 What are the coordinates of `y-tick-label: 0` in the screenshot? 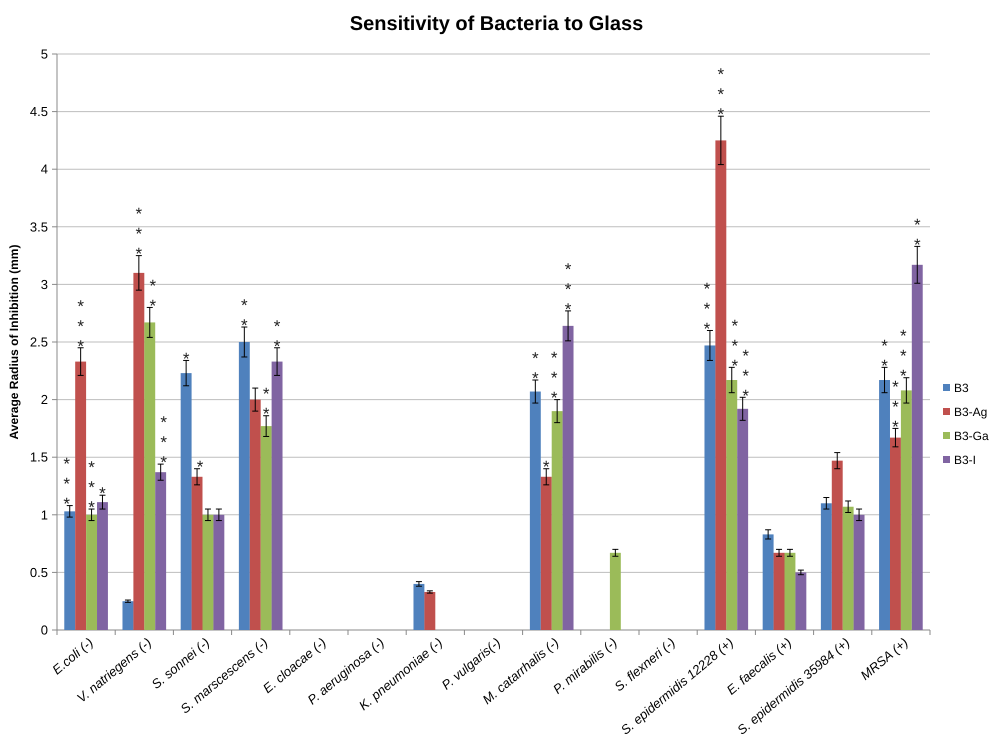 It's located at (44, 630).